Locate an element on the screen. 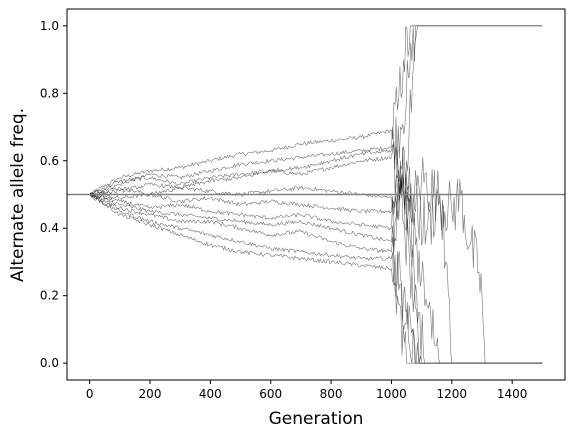 This screenshot has width=573, height=438. x-tick-label: 200 is located at coordinates (150, 394).